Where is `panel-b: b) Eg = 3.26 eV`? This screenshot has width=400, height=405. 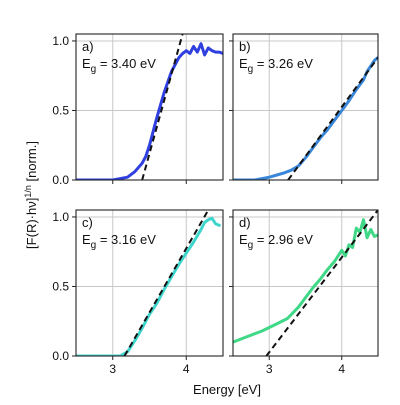 panel-b: b) Eg = 3.26 eV is located at coordinates (304, 108).